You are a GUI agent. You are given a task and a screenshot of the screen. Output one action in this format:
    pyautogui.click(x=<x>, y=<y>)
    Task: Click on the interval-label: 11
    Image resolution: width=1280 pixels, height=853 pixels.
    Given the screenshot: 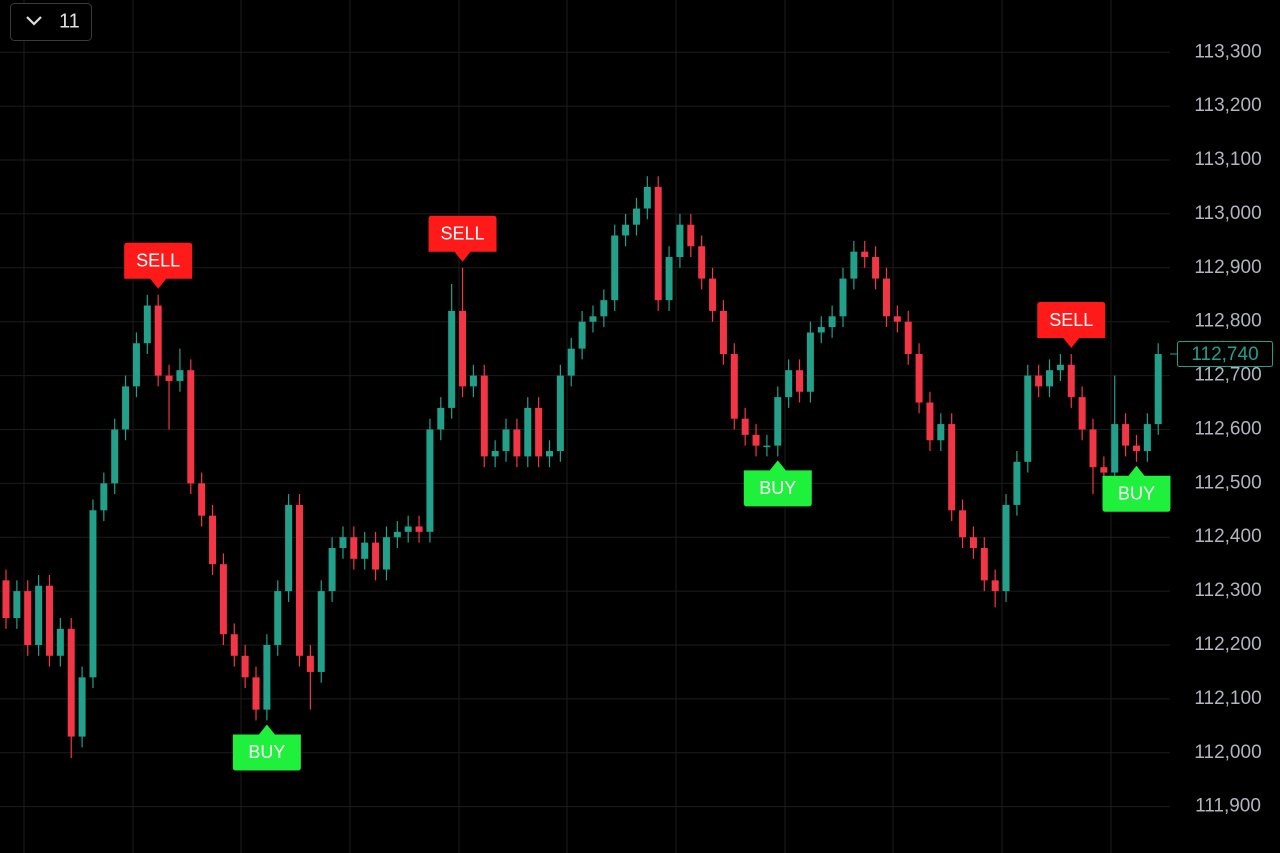 What is the action you would take?
    pyautogui.click(x=69, y=21)
    